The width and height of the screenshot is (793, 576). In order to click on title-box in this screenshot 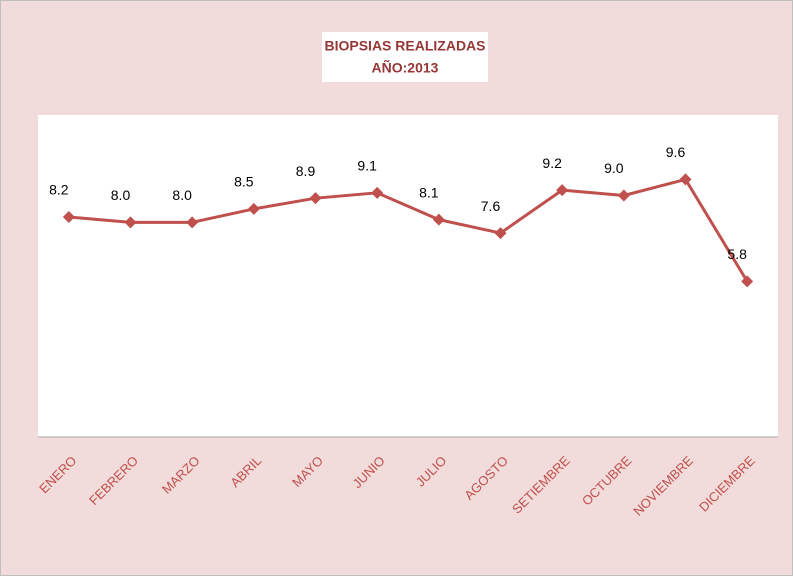, I will do `click(405, 57)`.